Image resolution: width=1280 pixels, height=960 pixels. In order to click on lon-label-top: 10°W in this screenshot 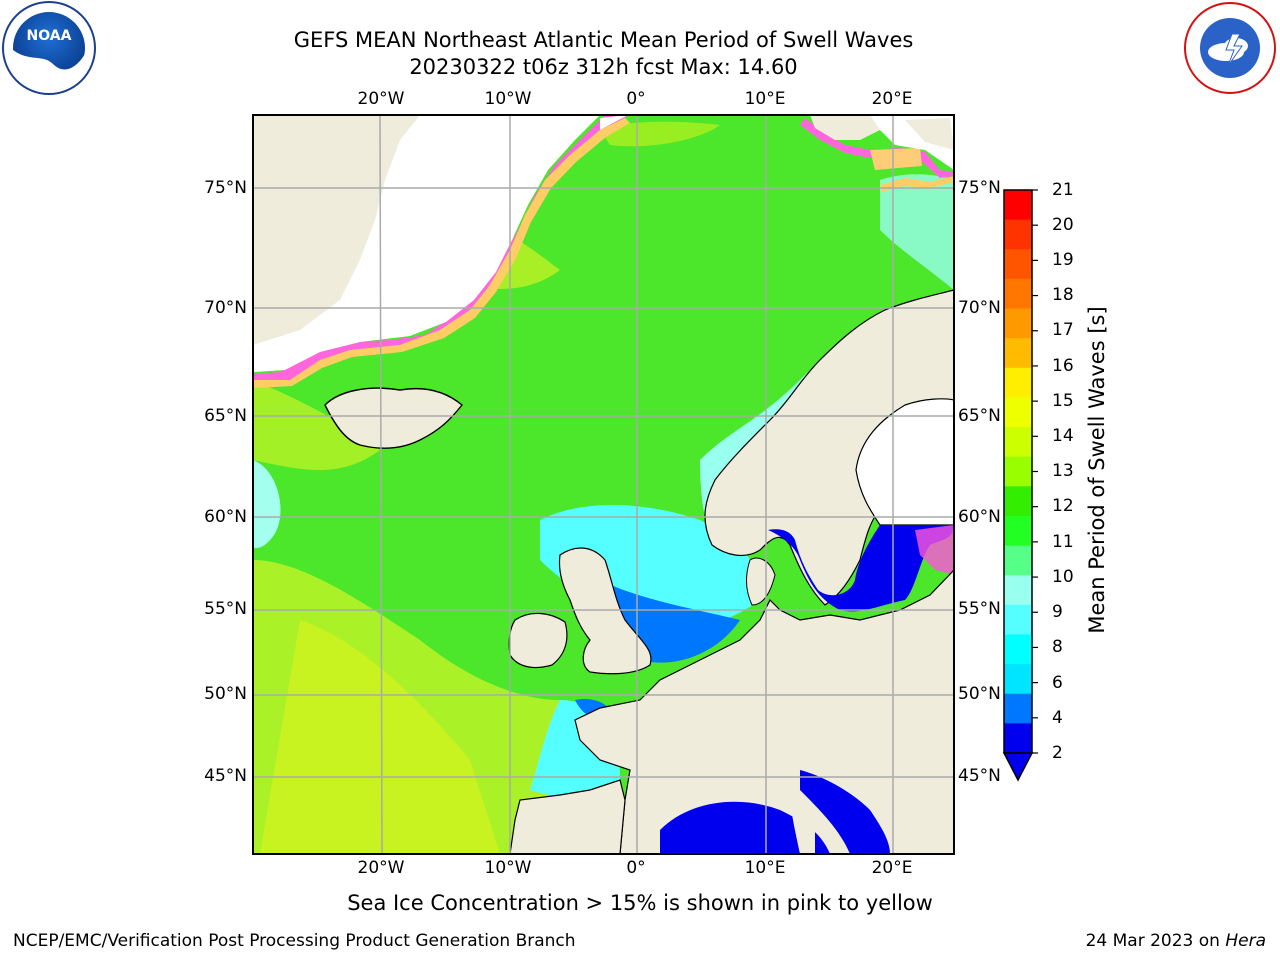, I will do `click(508, 99)`.